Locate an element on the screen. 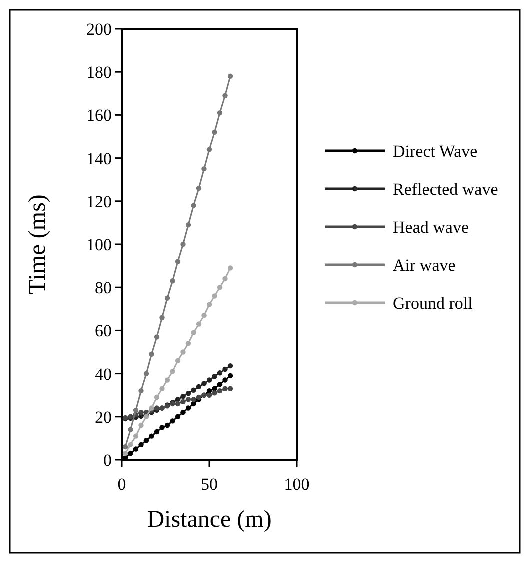  y-axis-title: Time (ms) is located at coordinates (38, 244).